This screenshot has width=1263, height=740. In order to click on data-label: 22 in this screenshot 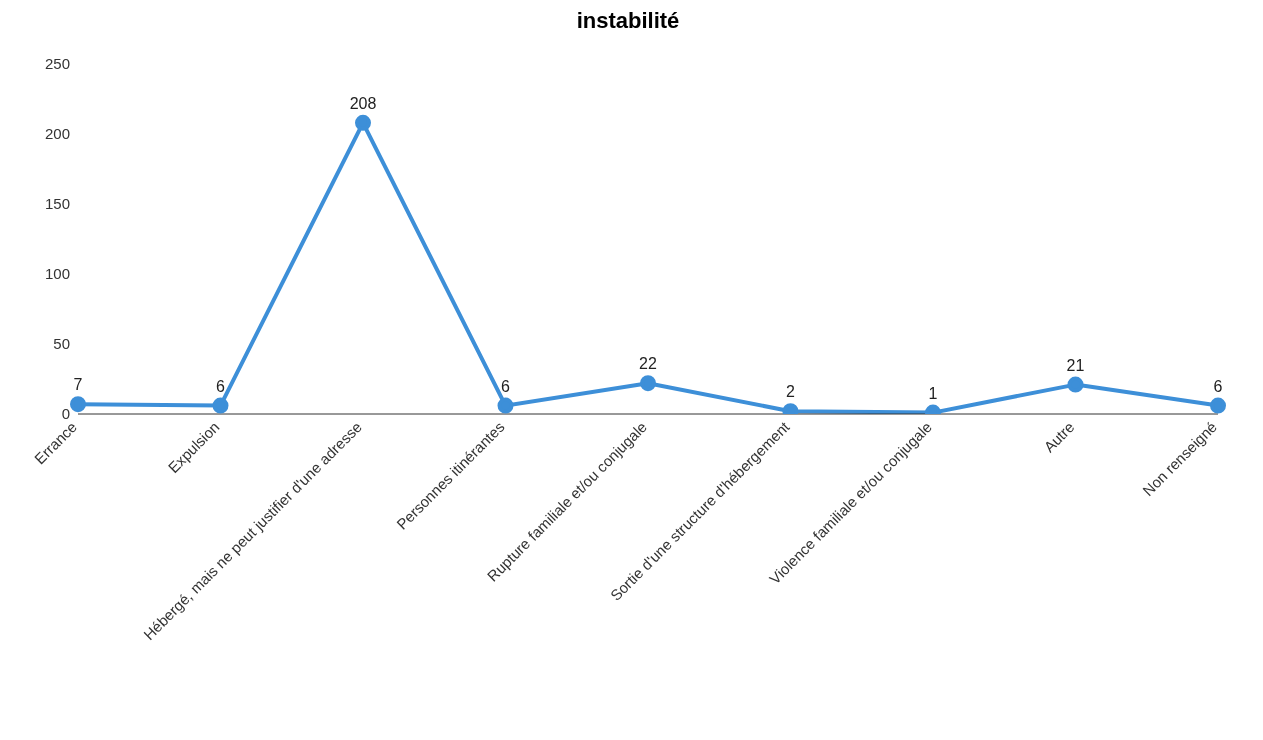, I will do `click(648, 364)`.